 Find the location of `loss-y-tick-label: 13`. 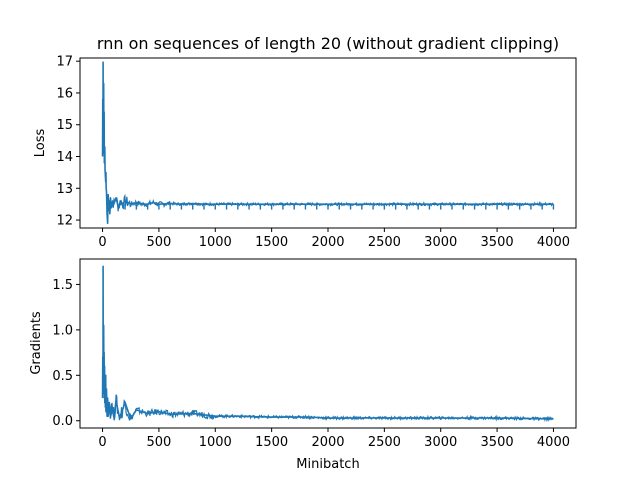

loss-y-tick-label: 13 is located at coordinates (64, 189).